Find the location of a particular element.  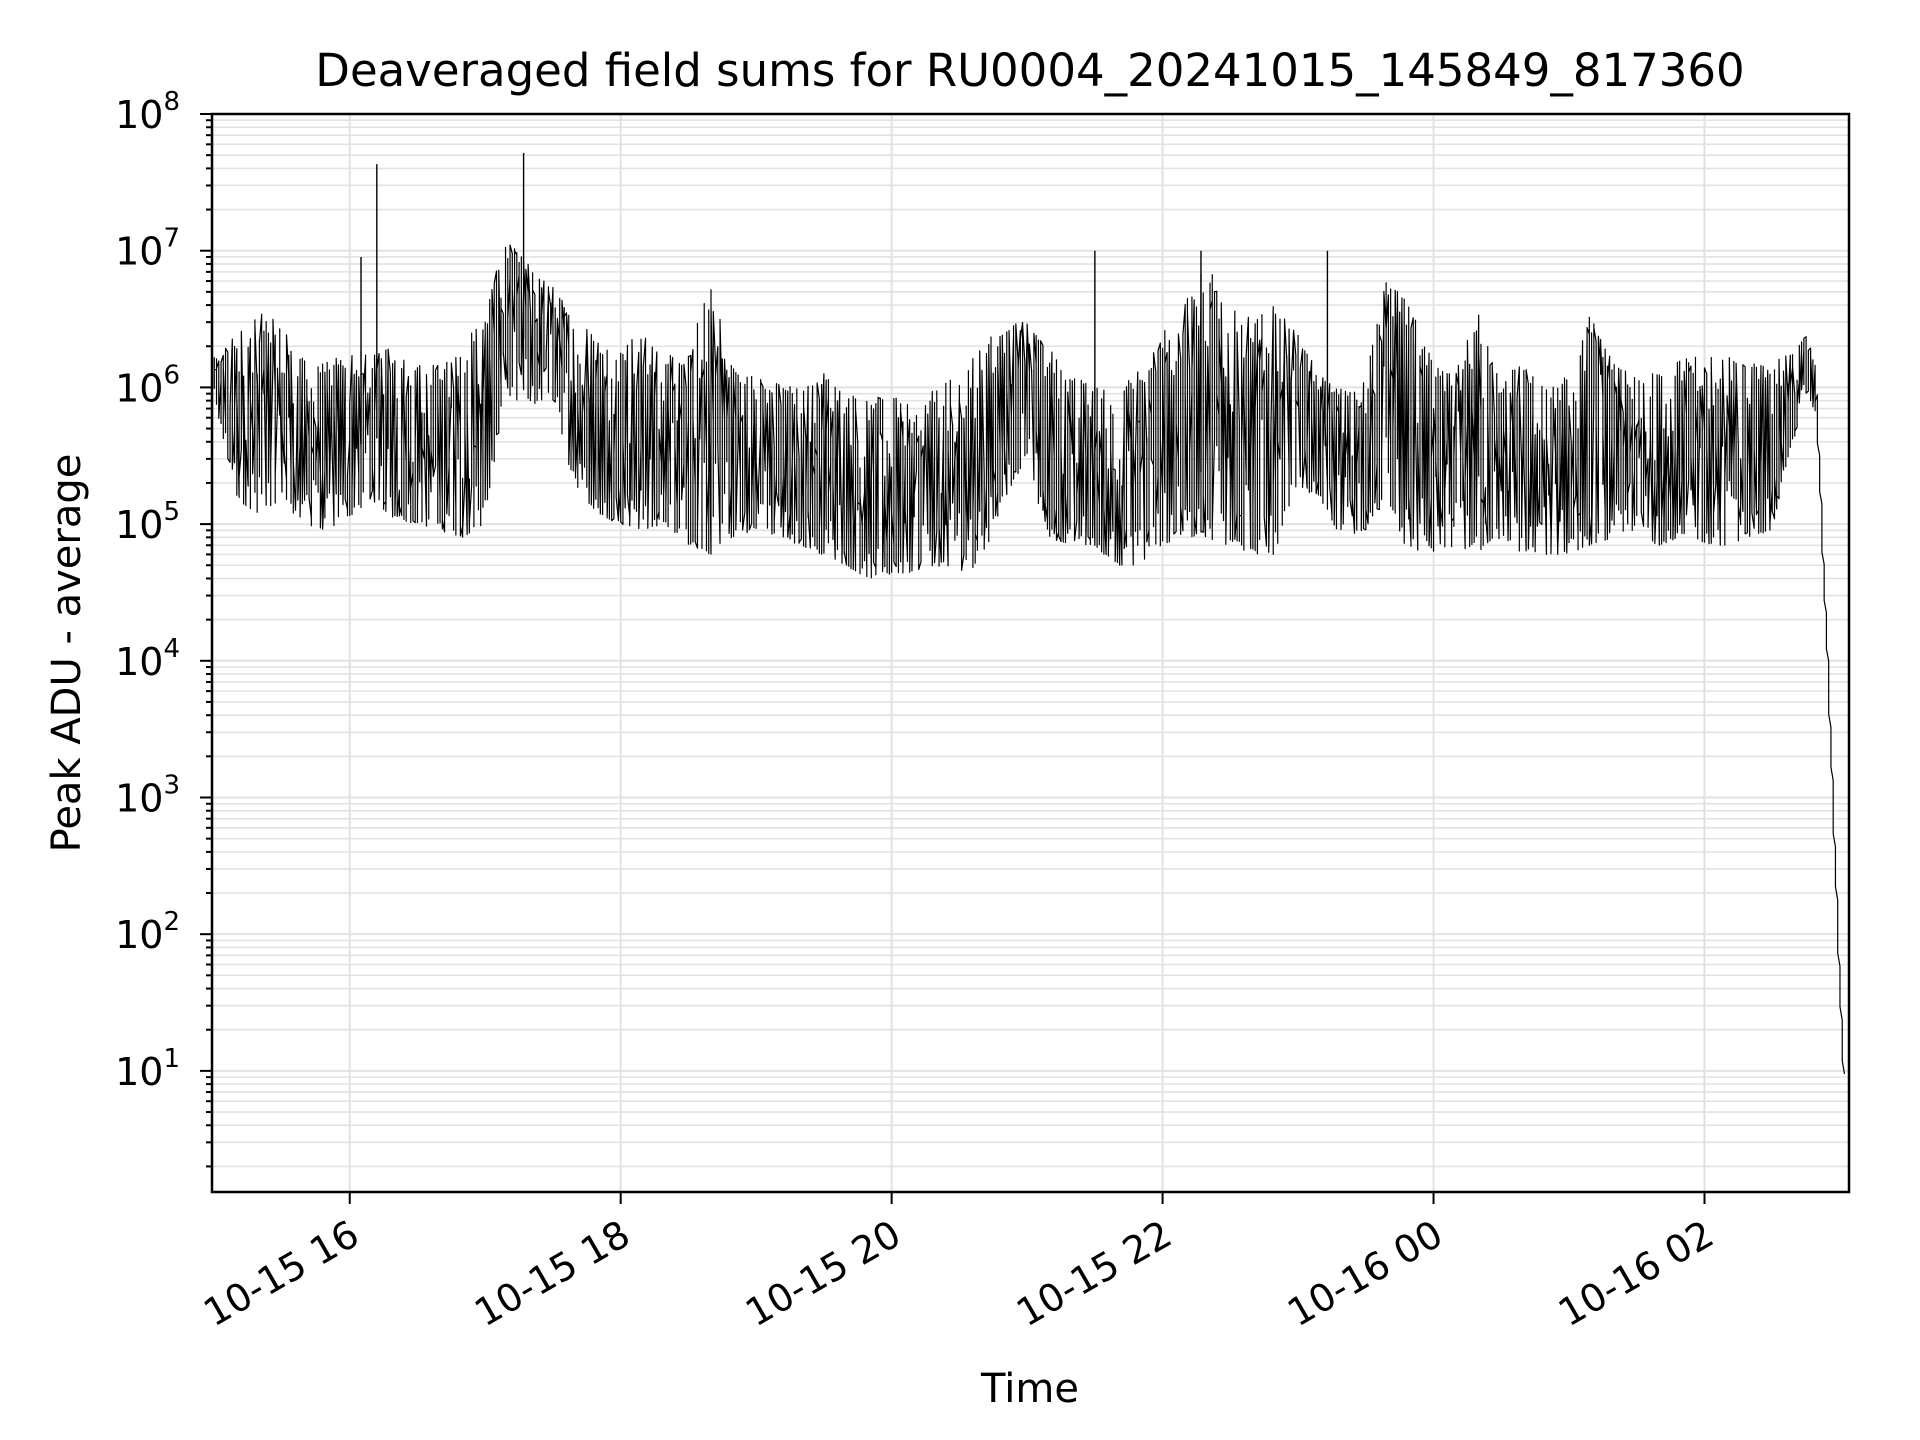

y-axis-label: Peak ADU - average is located at coordinates (67, 653).